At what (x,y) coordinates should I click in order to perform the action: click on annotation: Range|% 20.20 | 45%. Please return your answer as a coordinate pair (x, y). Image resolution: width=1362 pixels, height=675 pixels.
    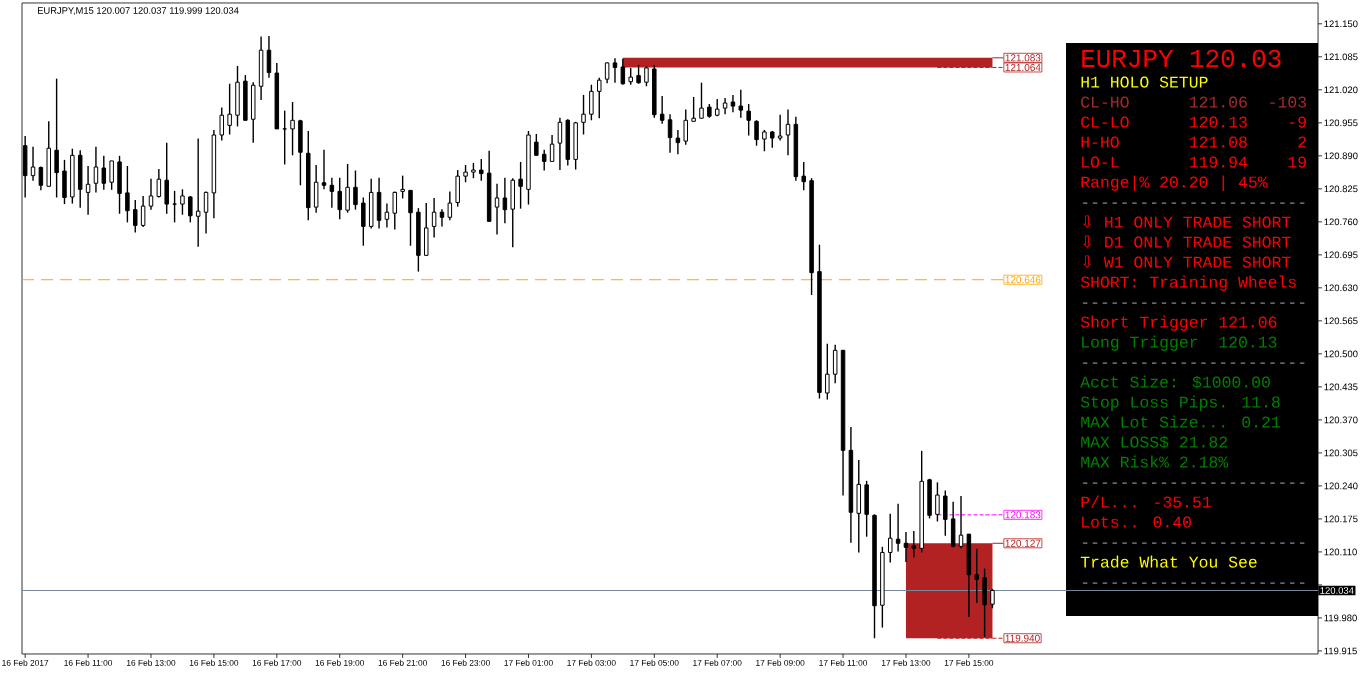
    Looking at the image, I should click on (1174, 183).